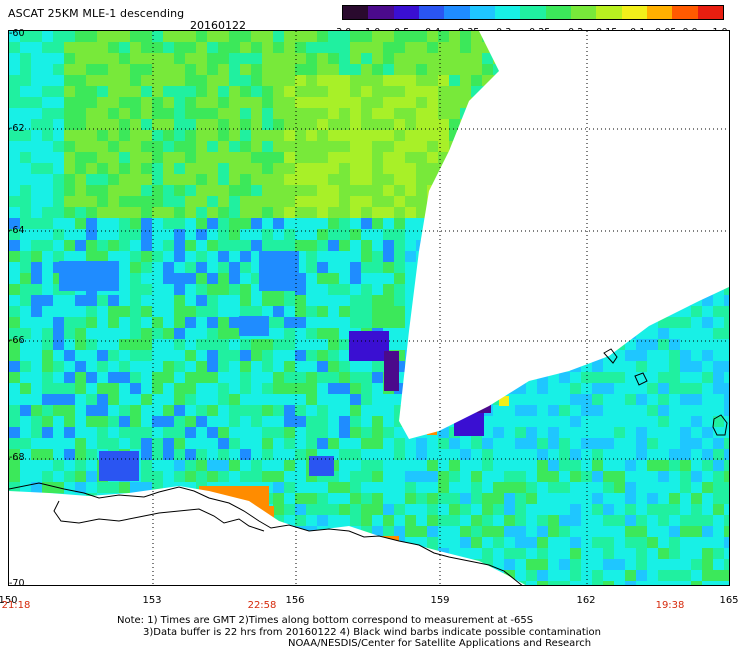 The height and width of the screenshot is (650, 740). What do you see at coordinates (218, 25) in the screenshot?
I see `map-date: 20160122` at bounding box center [218, 25].